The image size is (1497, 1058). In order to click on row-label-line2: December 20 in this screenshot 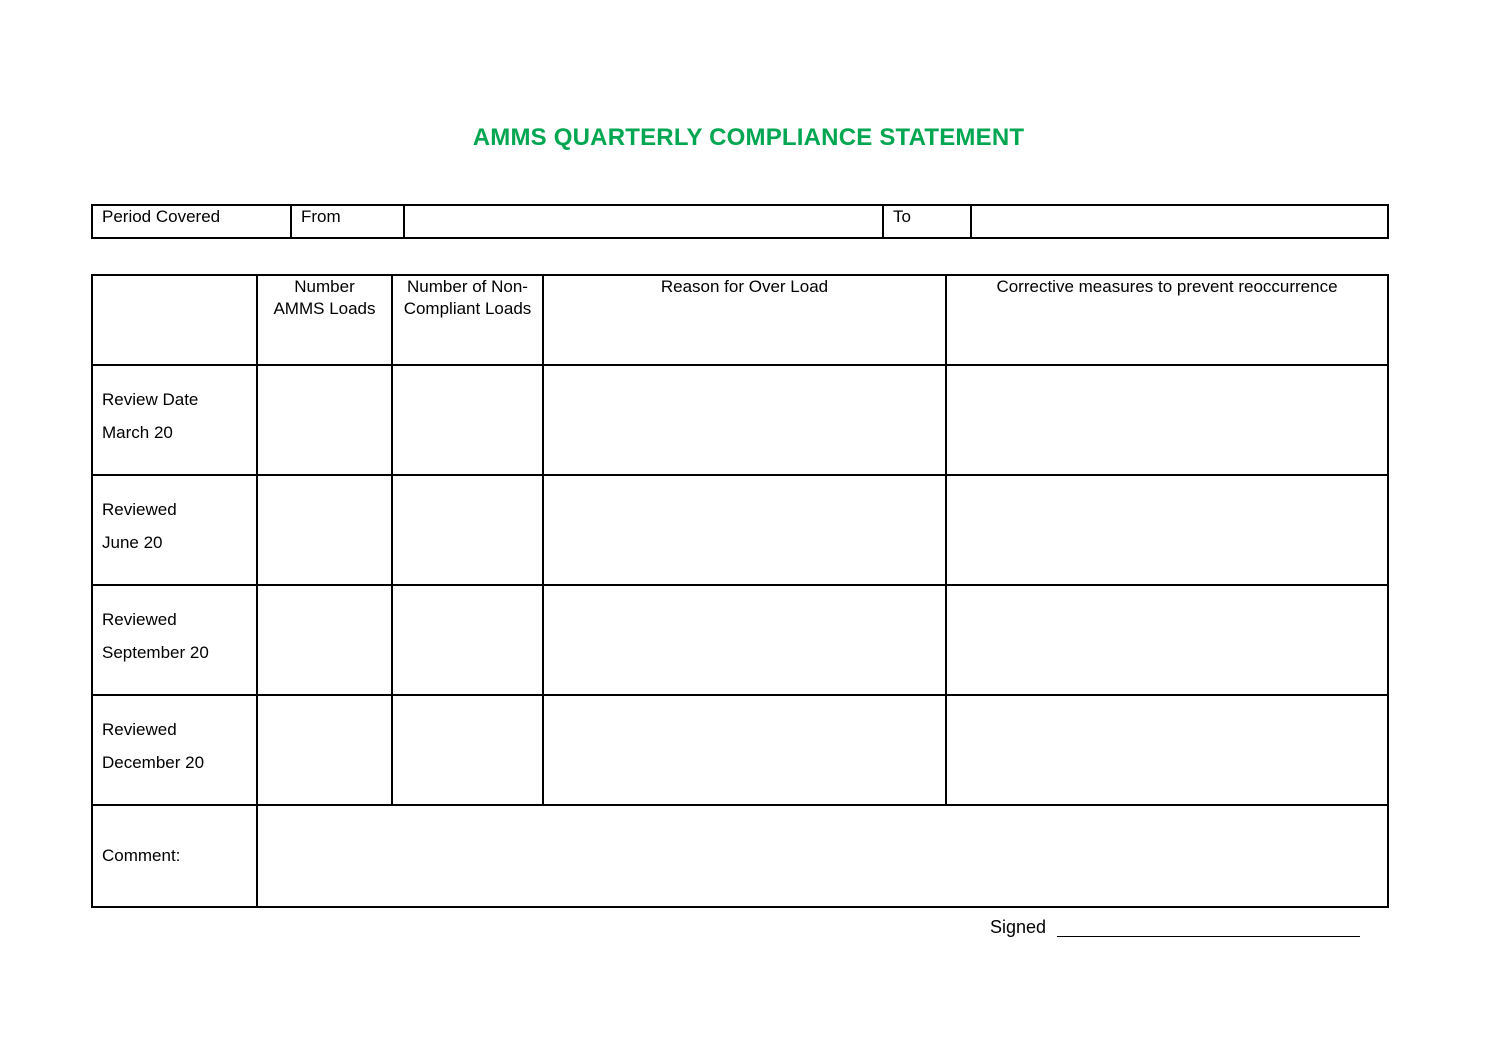, I will do `click(153, 762)`.